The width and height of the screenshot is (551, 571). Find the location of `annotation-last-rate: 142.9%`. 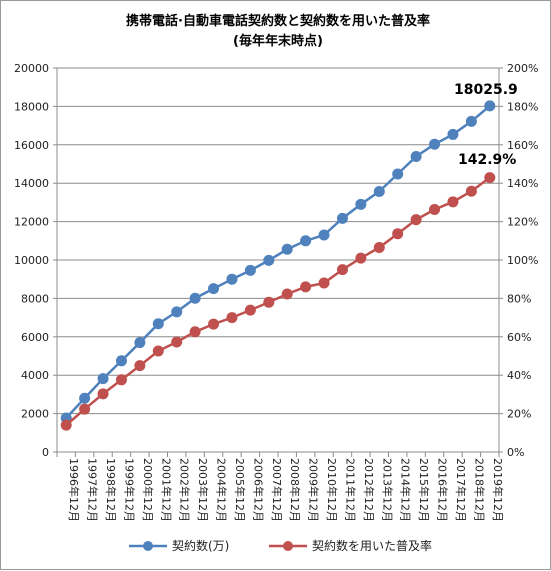

annotation-last-rate: 142.9% is located at coordinates (487, 160).